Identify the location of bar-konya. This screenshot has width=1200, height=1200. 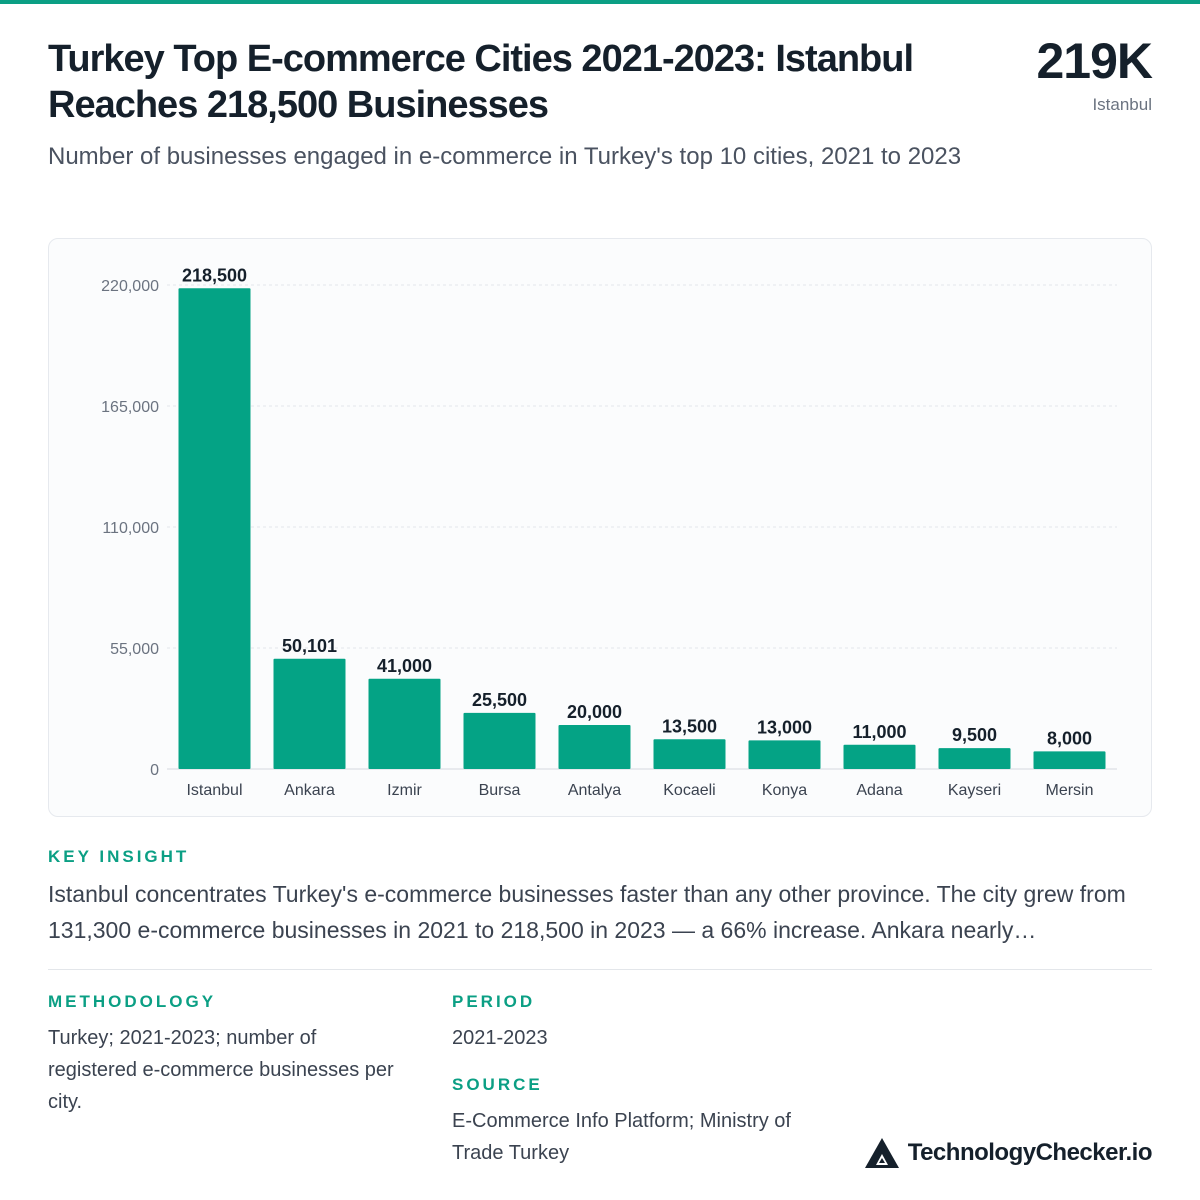
(784, 754).